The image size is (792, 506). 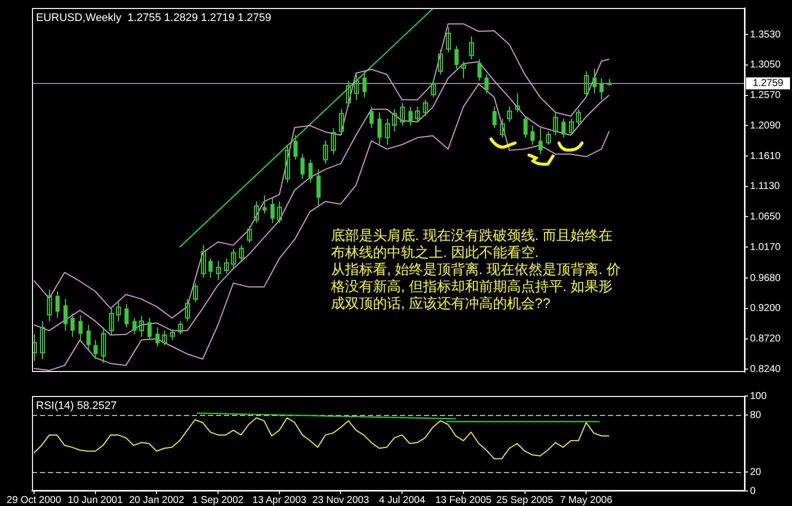 What do you see at coordinates (471, 286) in the screenshot?
I see `annotation: 格没有新高, 但指标却和前期高点持平. 如果形` at bounding box center [471, 286].